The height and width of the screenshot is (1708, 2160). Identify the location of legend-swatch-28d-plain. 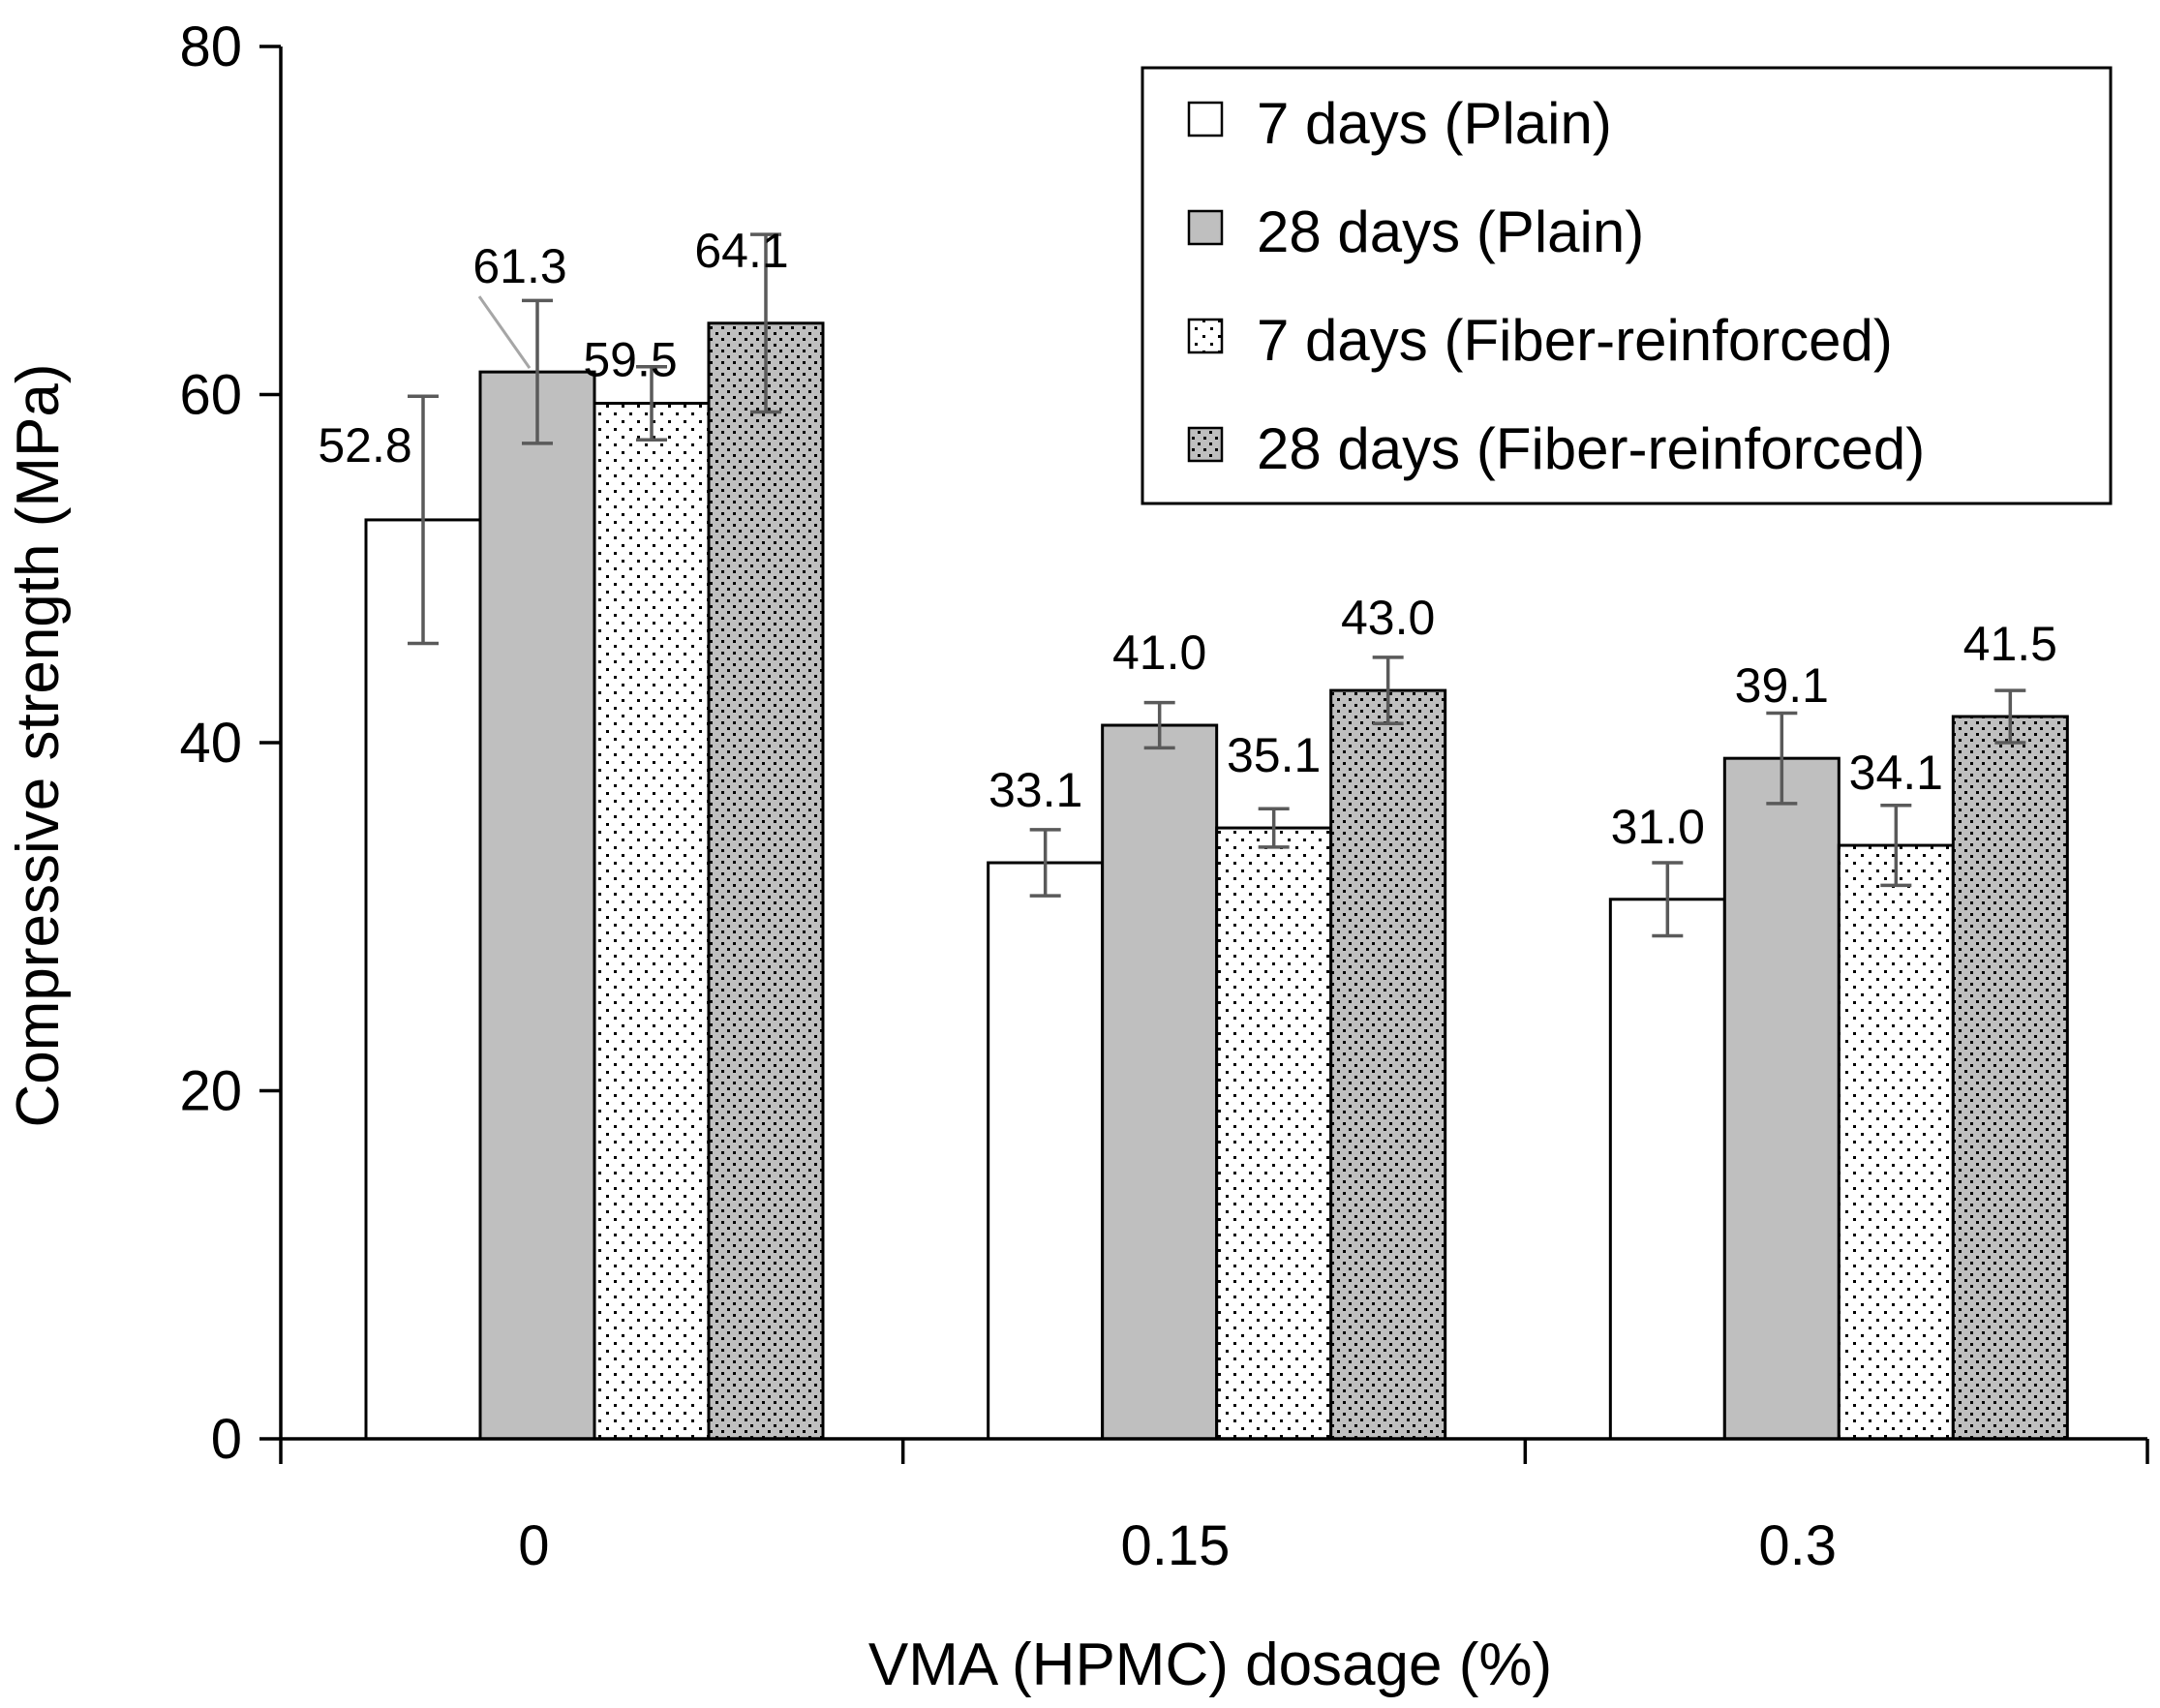
(1205, 227).